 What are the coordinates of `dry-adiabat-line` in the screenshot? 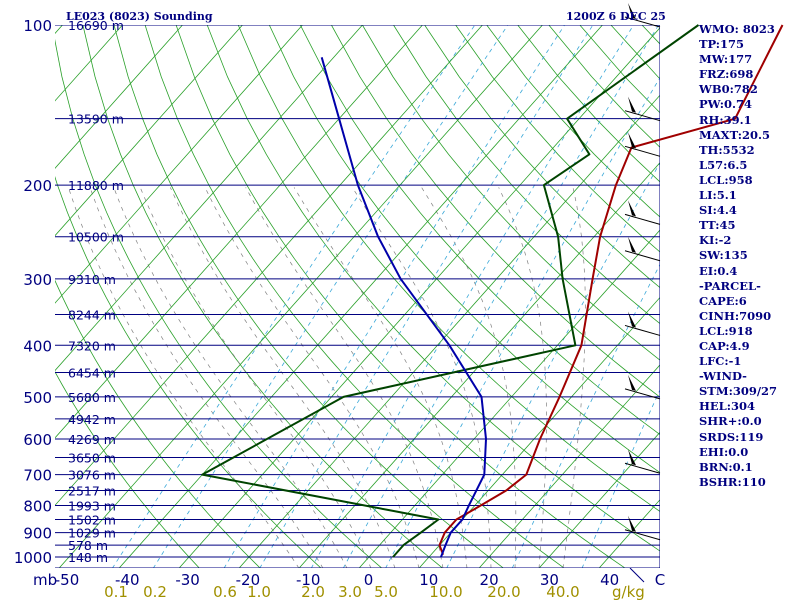 It's located at (158, 423).